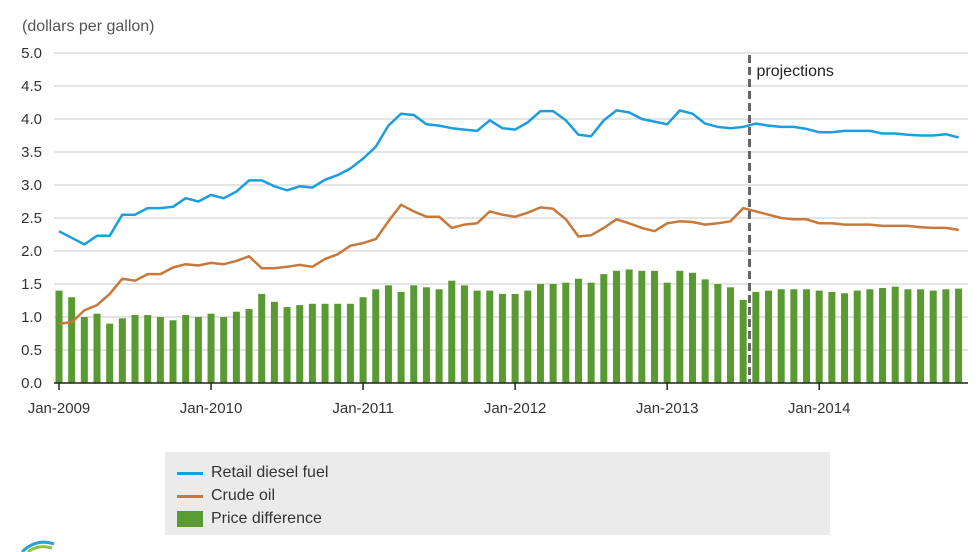  I want to click on y-tick-label: 2.5, so click(31, 218).